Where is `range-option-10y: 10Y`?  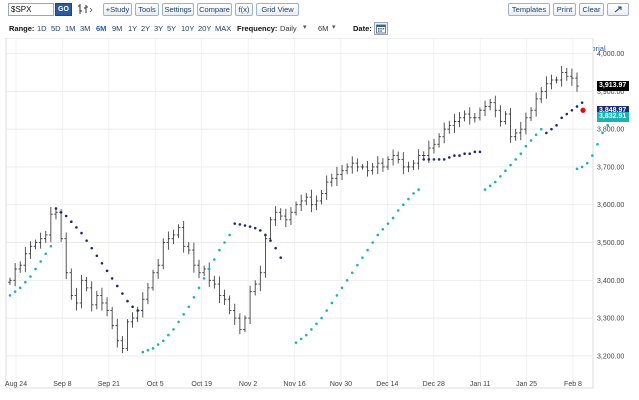
range-option-10y: 10Y is located at coordinates (188, 28).